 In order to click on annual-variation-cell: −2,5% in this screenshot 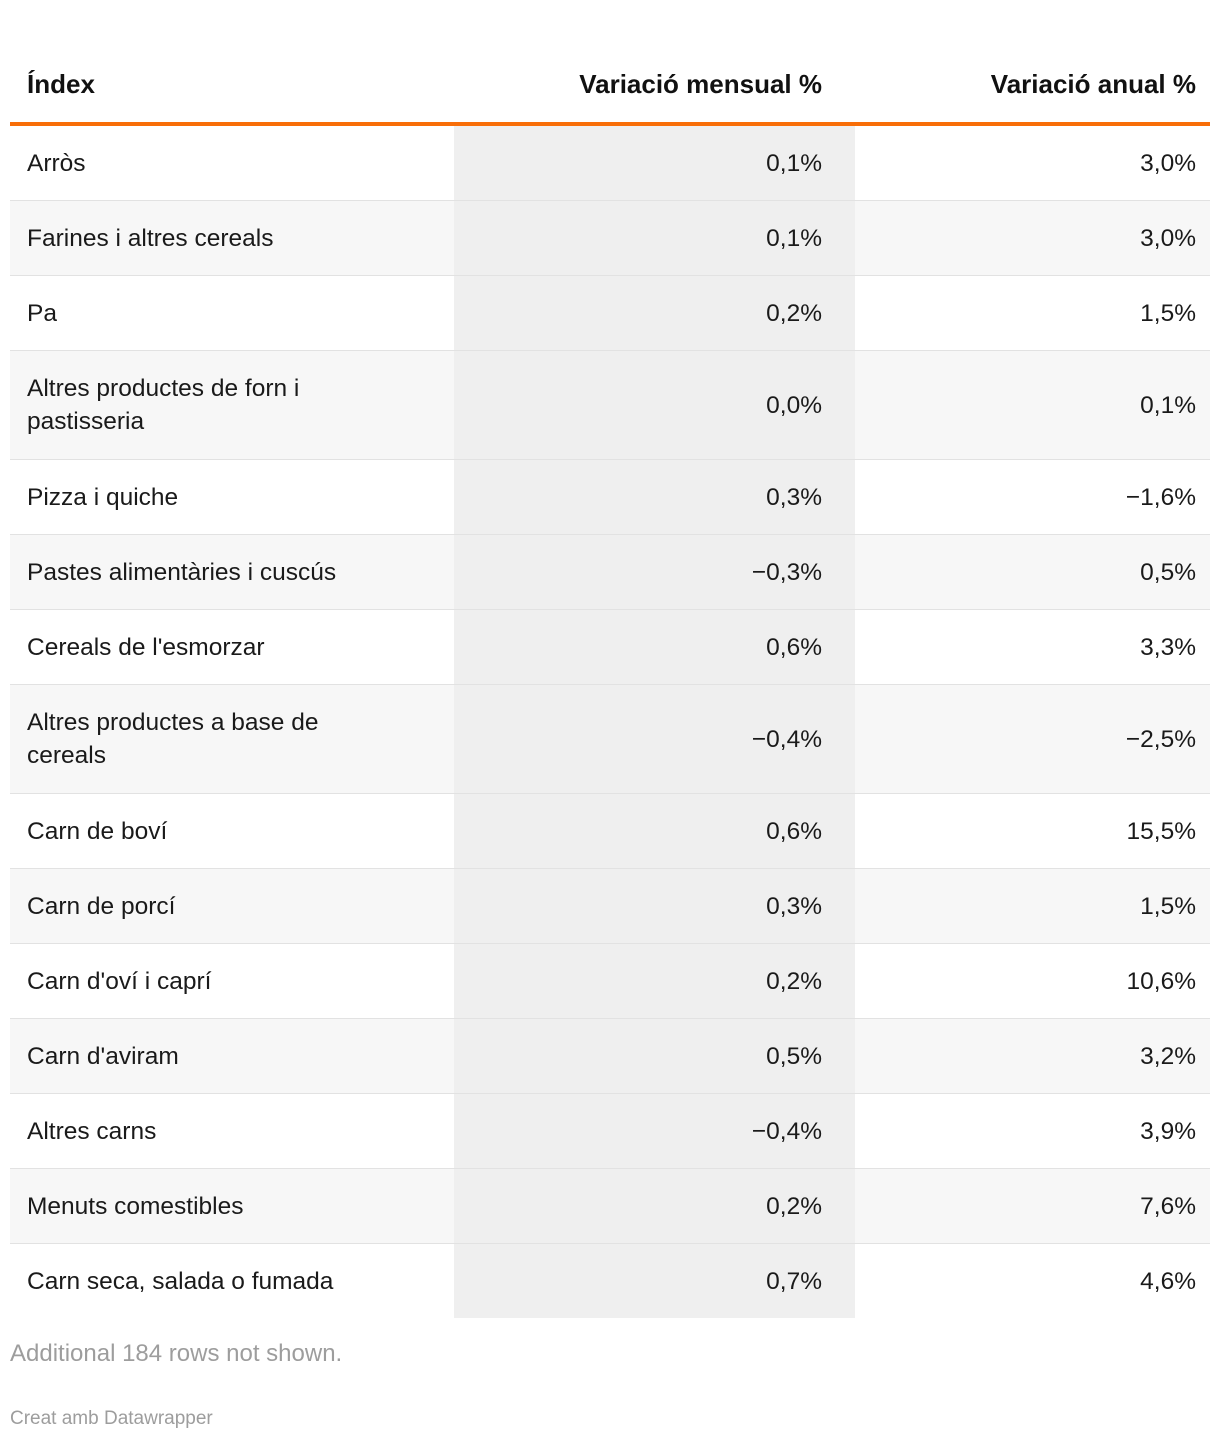, I will do `click(1032, 739)`.